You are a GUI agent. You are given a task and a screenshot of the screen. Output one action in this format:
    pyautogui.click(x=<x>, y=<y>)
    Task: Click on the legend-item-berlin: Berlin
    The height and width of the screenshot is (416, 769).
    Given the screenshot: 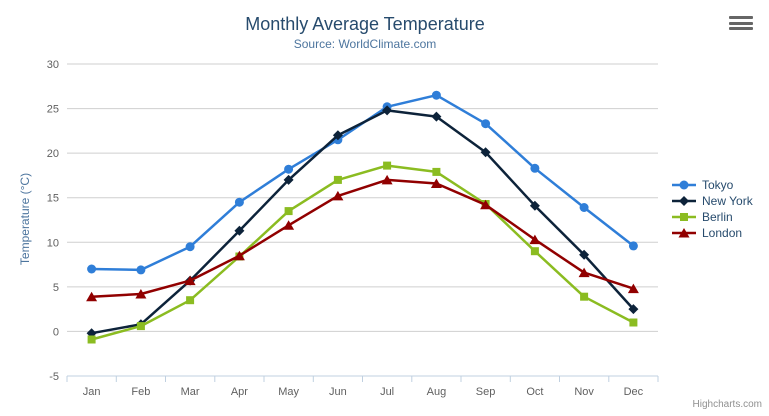 What is the action you would take?
    pyautogui.click(x=712, y=217)
    